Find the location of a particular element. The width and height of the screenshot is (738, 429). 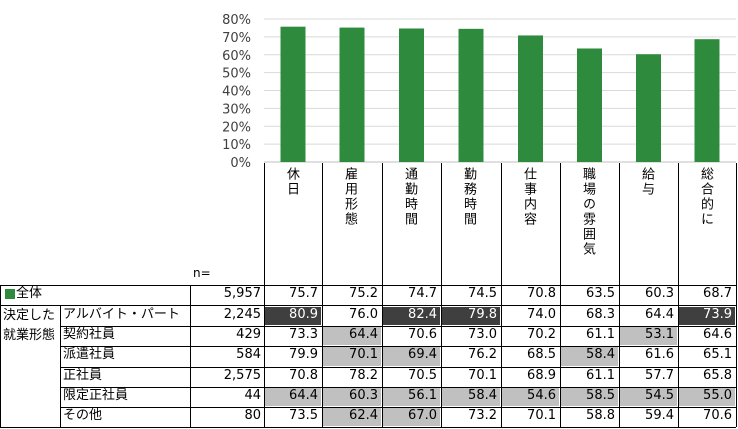

row-label: アルバイト・パート is located at coordinates (121, 314).